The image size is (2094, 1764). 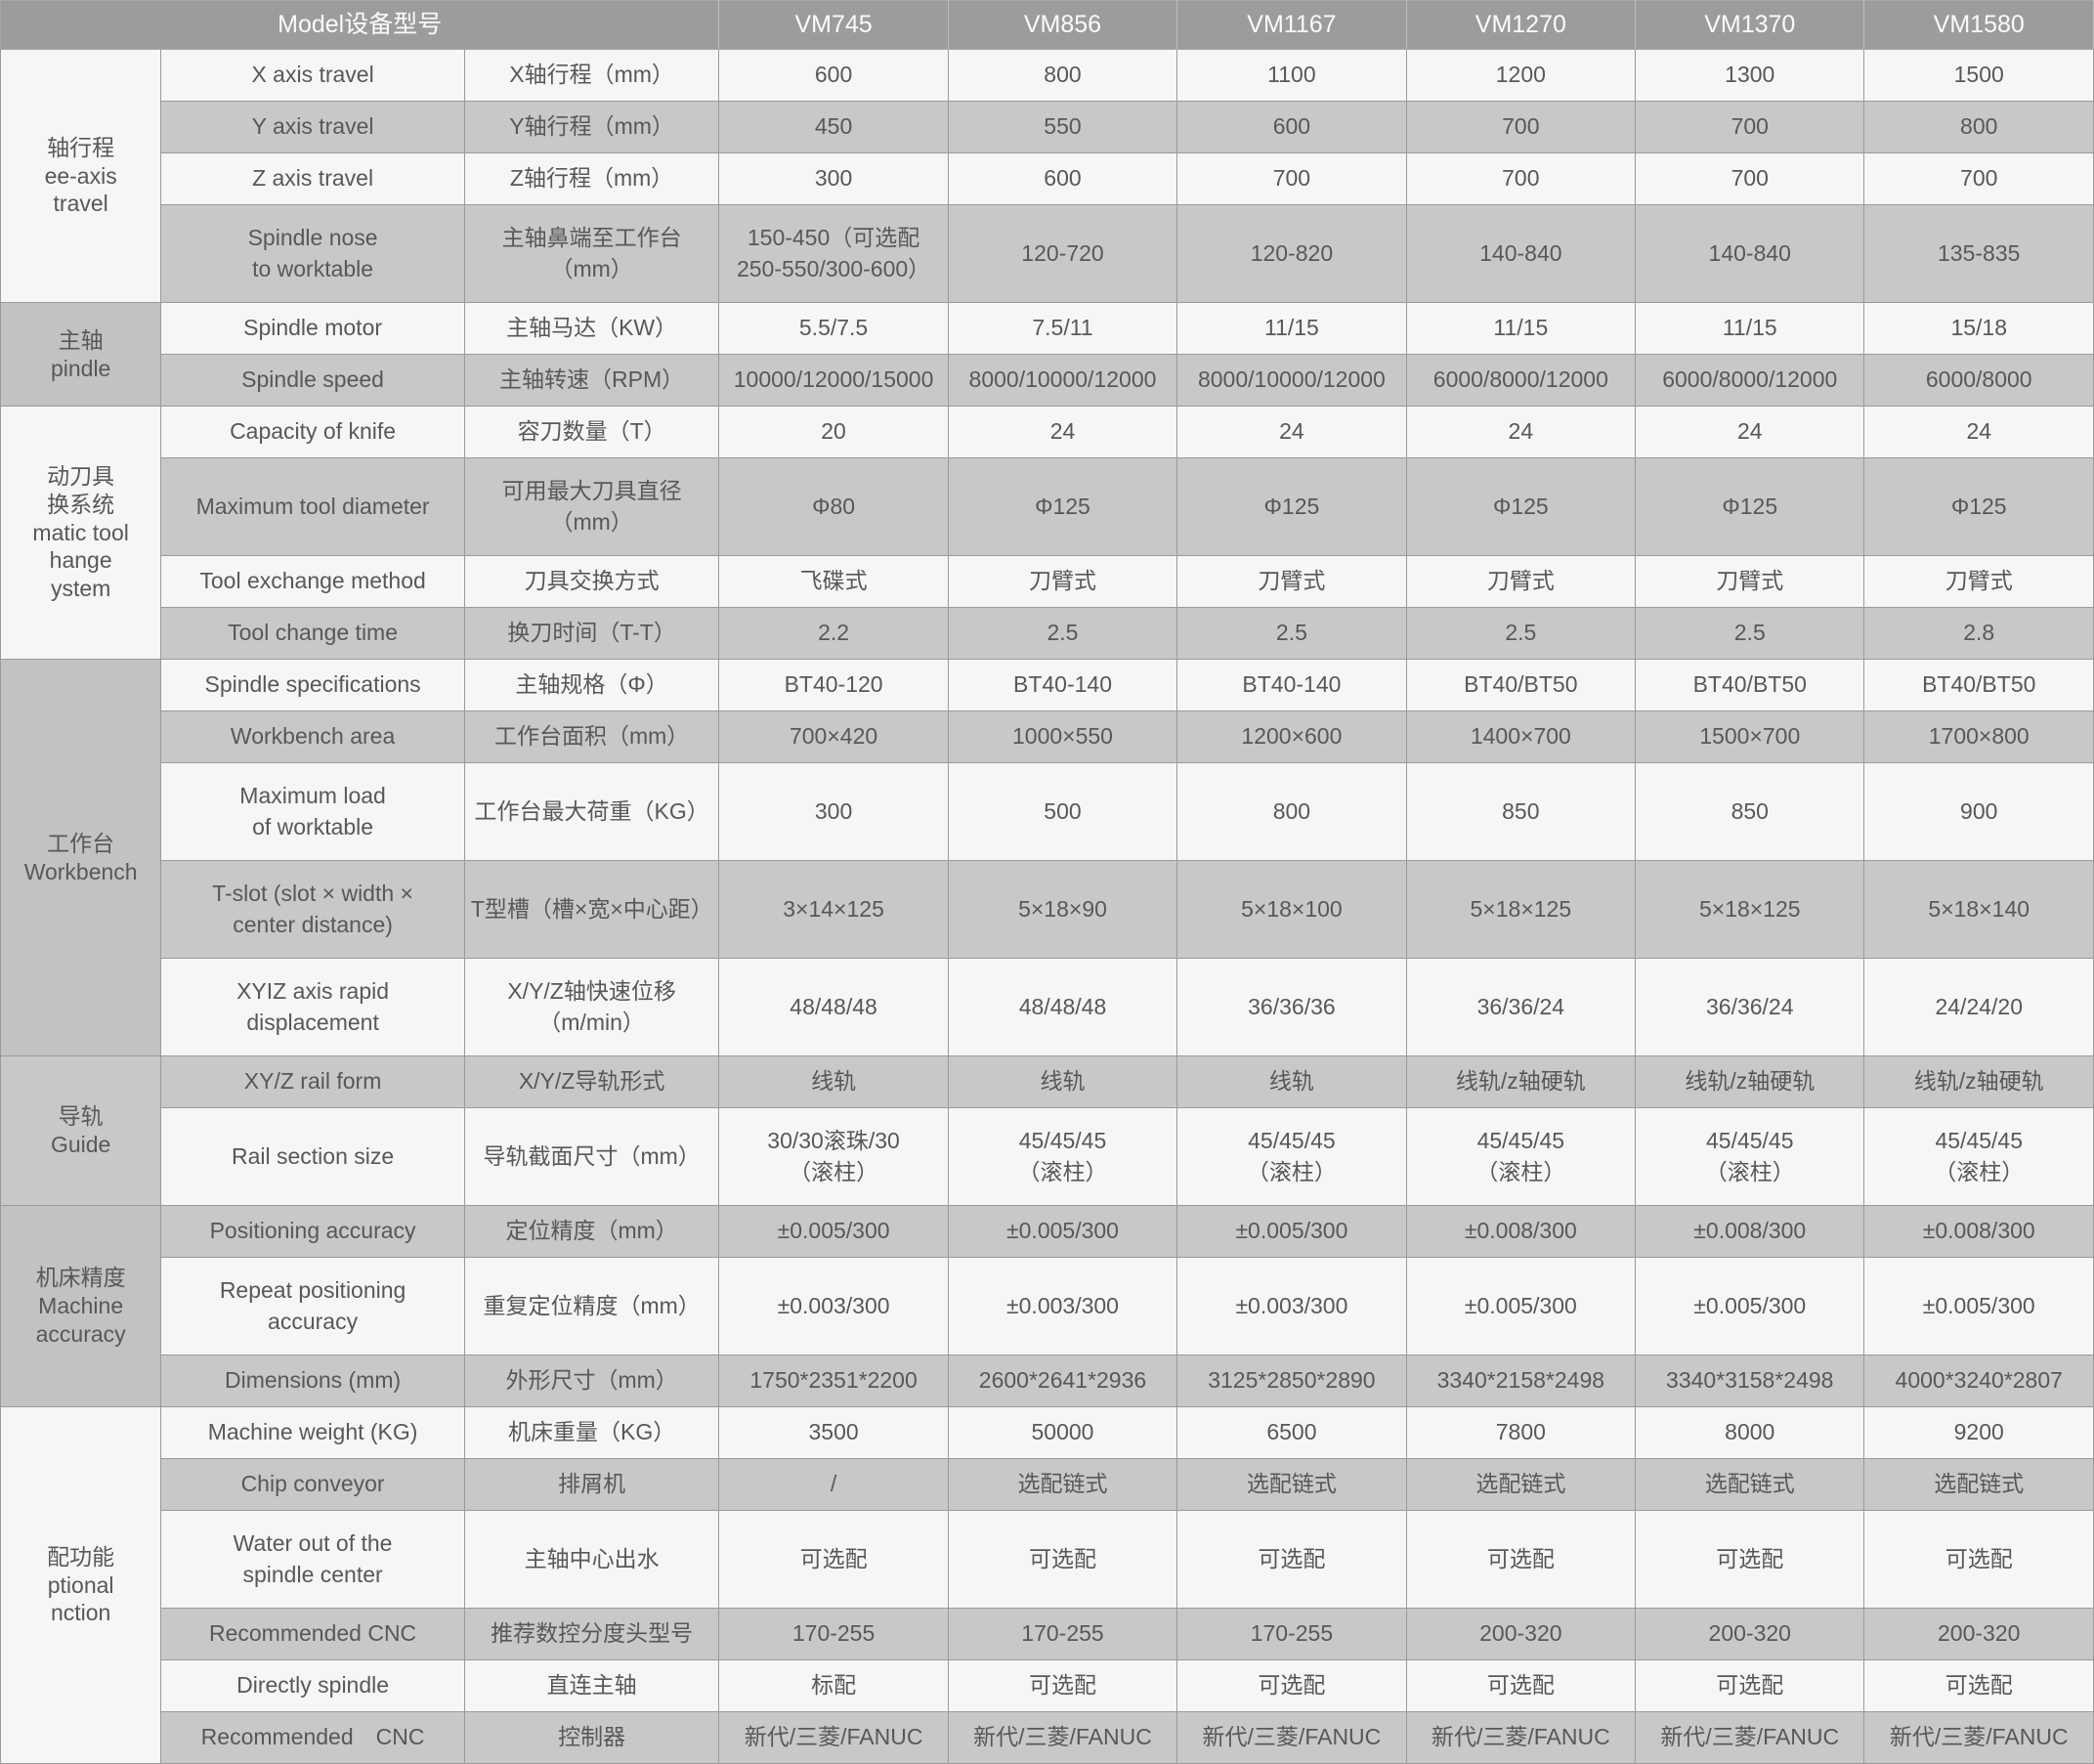 I want to click on spec-value: 700×420, so click(x=833, y=736).